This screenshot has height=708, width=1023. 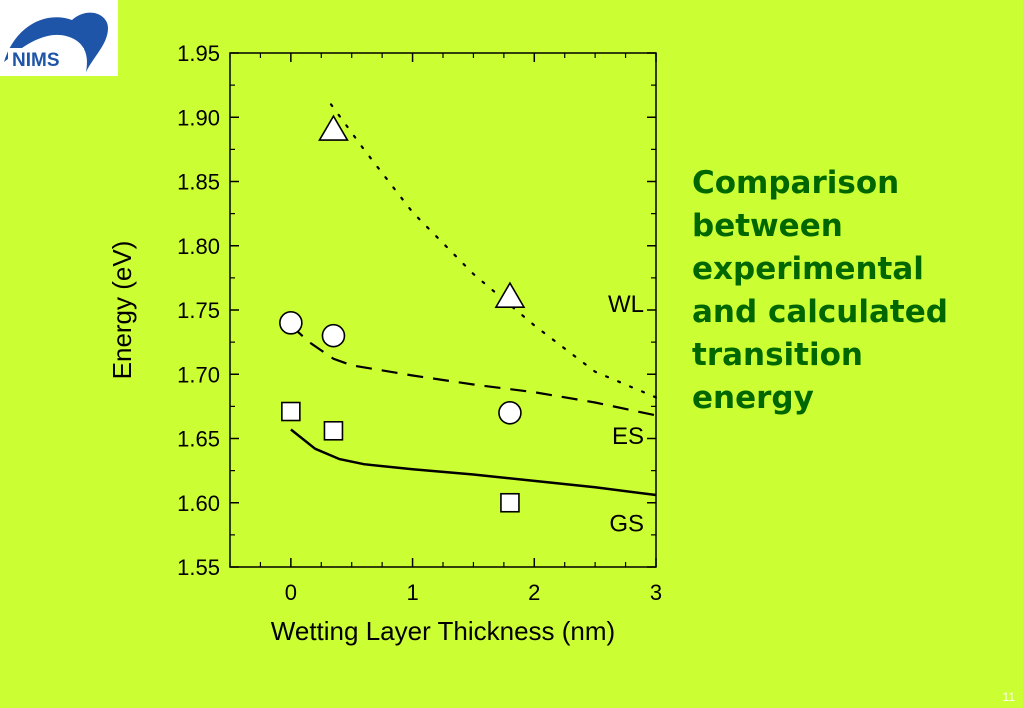 I want to click on y-tick-label: 1.60, so click(x=198, y=503).